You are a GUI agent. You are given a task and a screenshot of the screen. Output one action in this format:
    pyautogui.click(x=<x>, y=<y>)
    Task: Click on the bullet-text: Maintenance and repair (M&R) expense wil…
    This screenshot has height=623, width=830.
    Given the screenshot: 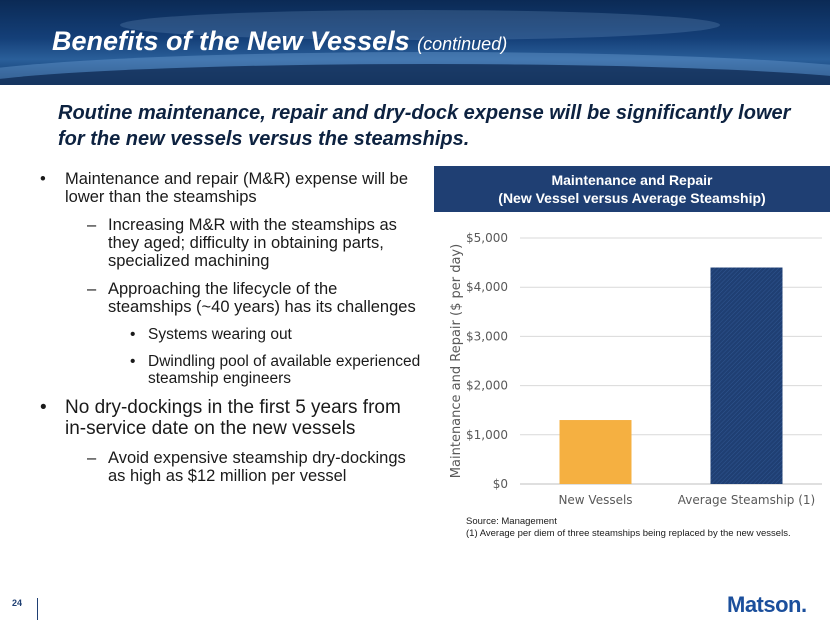 What is the action you would take?
    pyautogui.click(x=237, y=188)
    